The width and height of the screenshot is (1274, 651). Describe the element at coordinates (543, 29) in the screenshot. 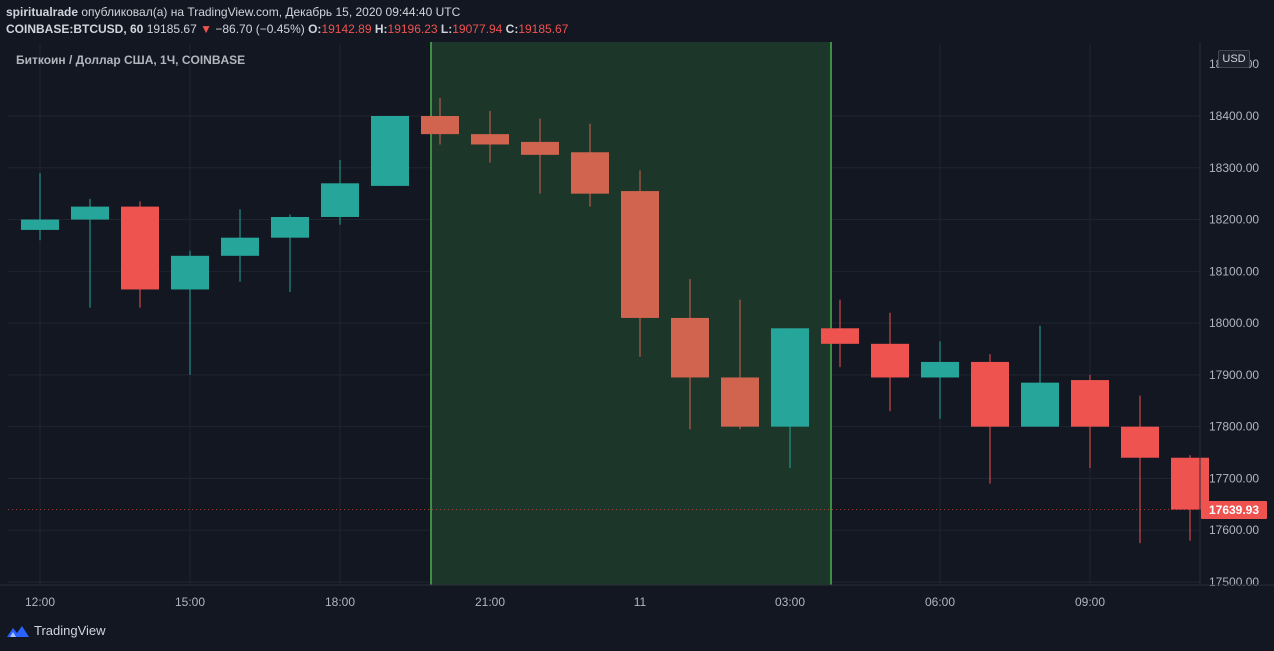

I see `close-value: 19185.67` at that location.